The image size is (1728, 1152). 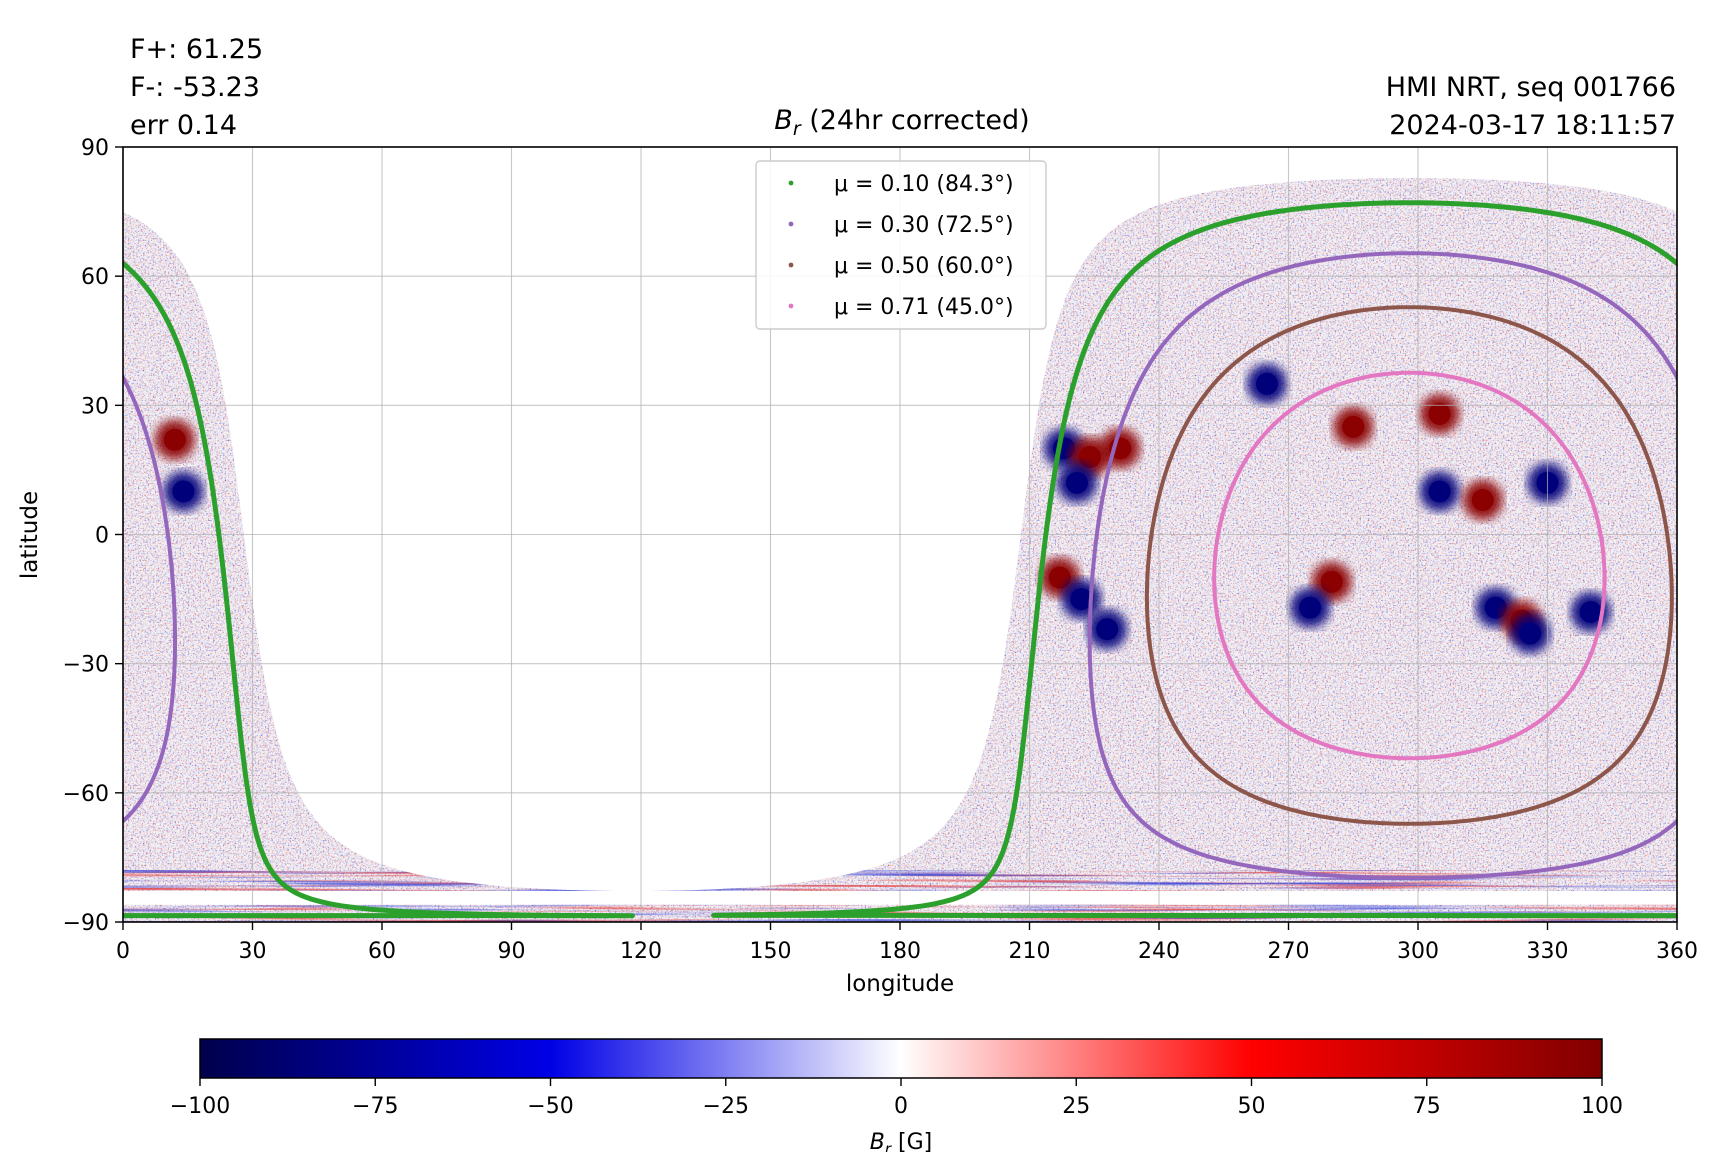 I want to click on y-tick-label: −60, so click(x=86, y=794).